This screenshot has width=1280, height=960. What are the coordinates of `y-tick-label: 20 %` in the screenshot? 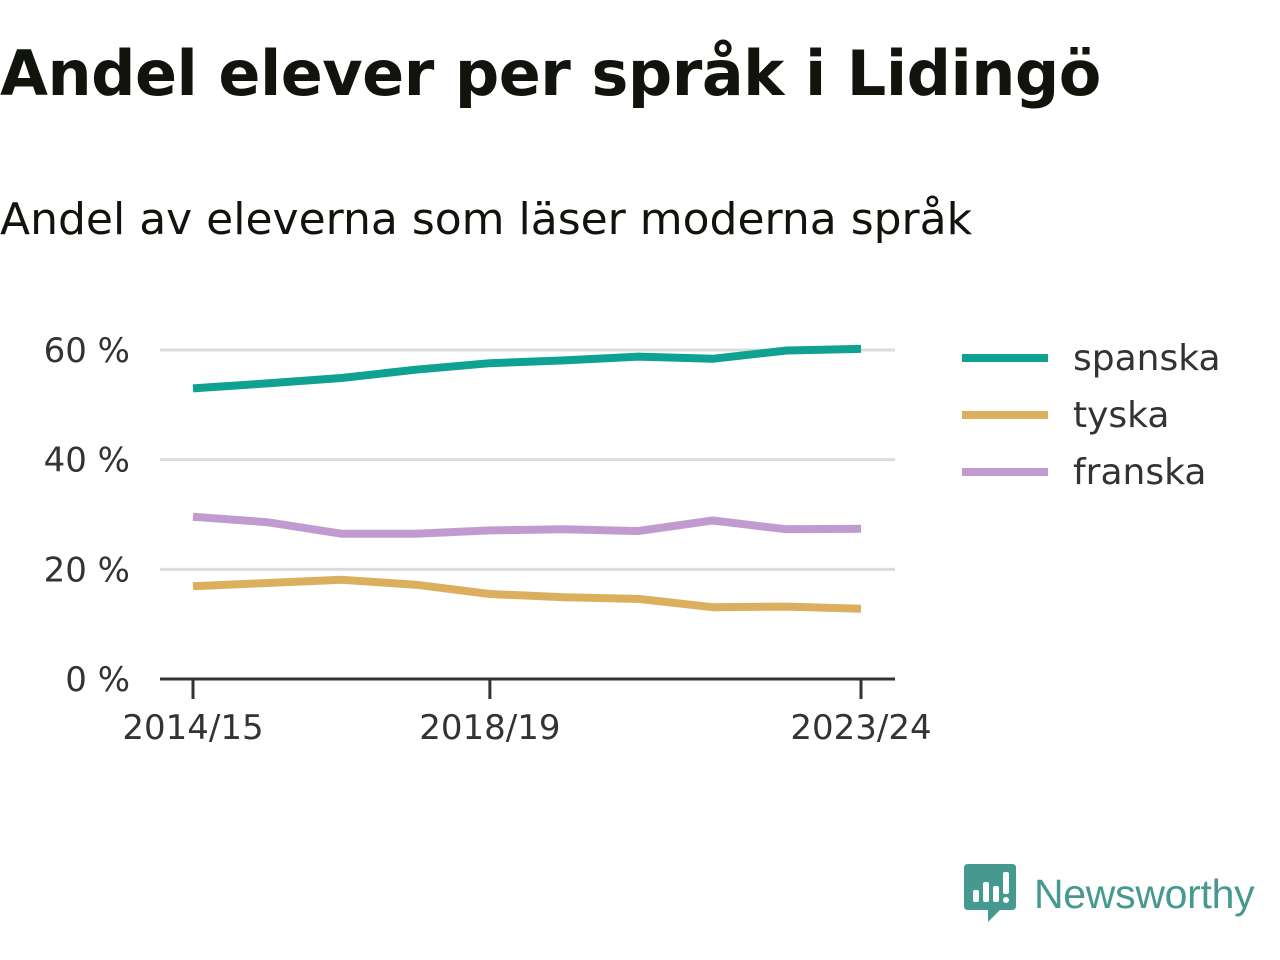 It's located at (87, 570).